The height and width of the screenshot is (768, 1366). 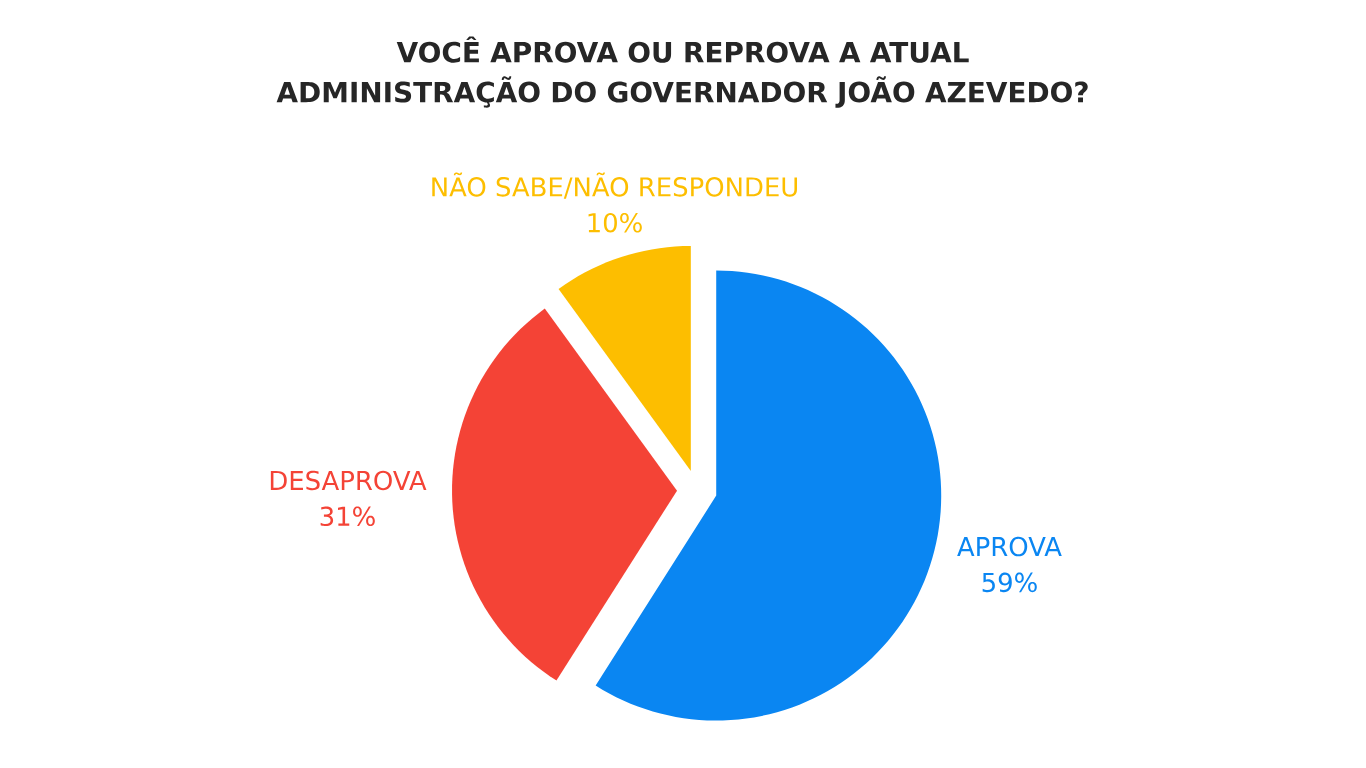 What do you see at coordinates (682, 72) in the screenshot?
I see `chart-title: VOCÊ APROVA OU REPROVA A ATUAL ADMINISTRAÇÃO DO GOVERNADOR JOÃO AZEVEDO?` at bounding box center [682, 72].